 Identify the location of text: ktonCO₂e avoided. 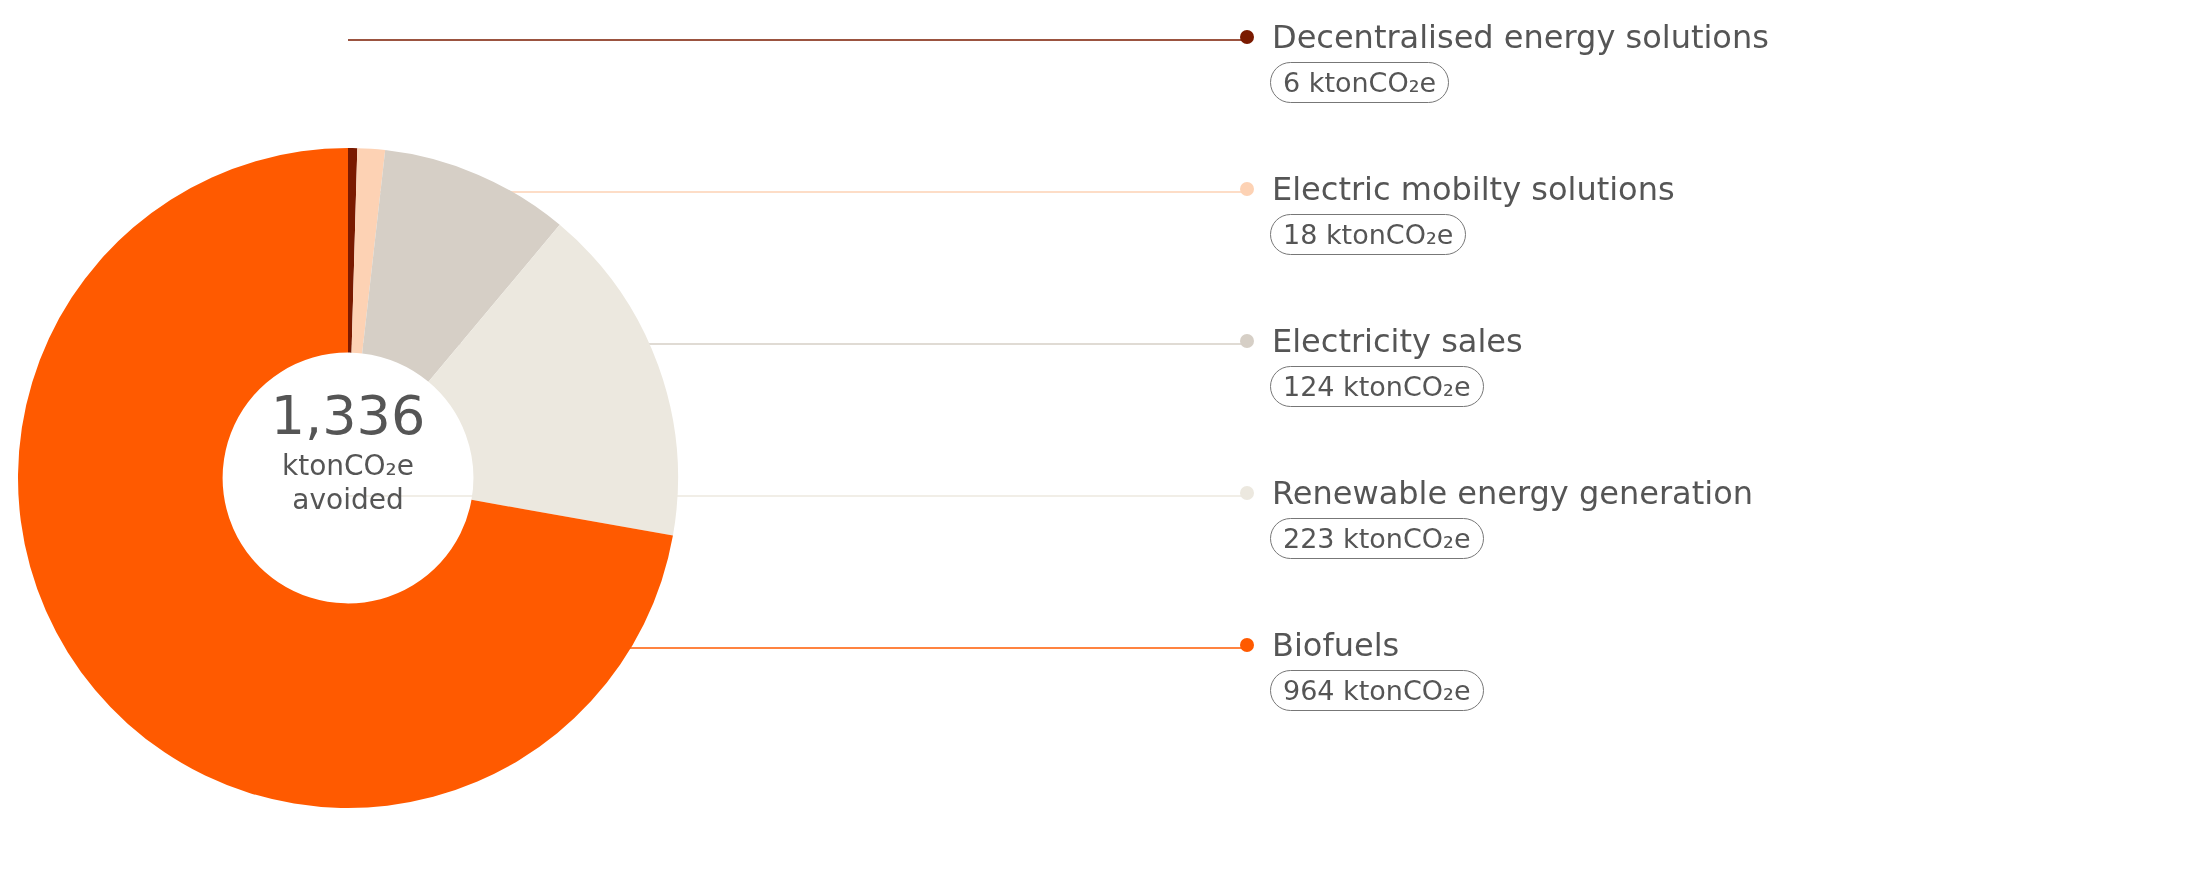
(348, 483).